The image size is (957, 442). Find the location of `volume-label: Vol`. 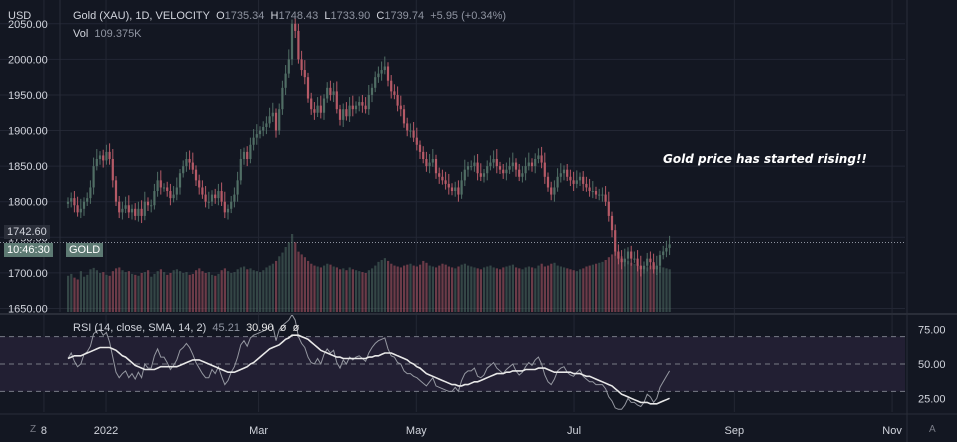

volume-label: Vol is located at coordinates (81, 34).